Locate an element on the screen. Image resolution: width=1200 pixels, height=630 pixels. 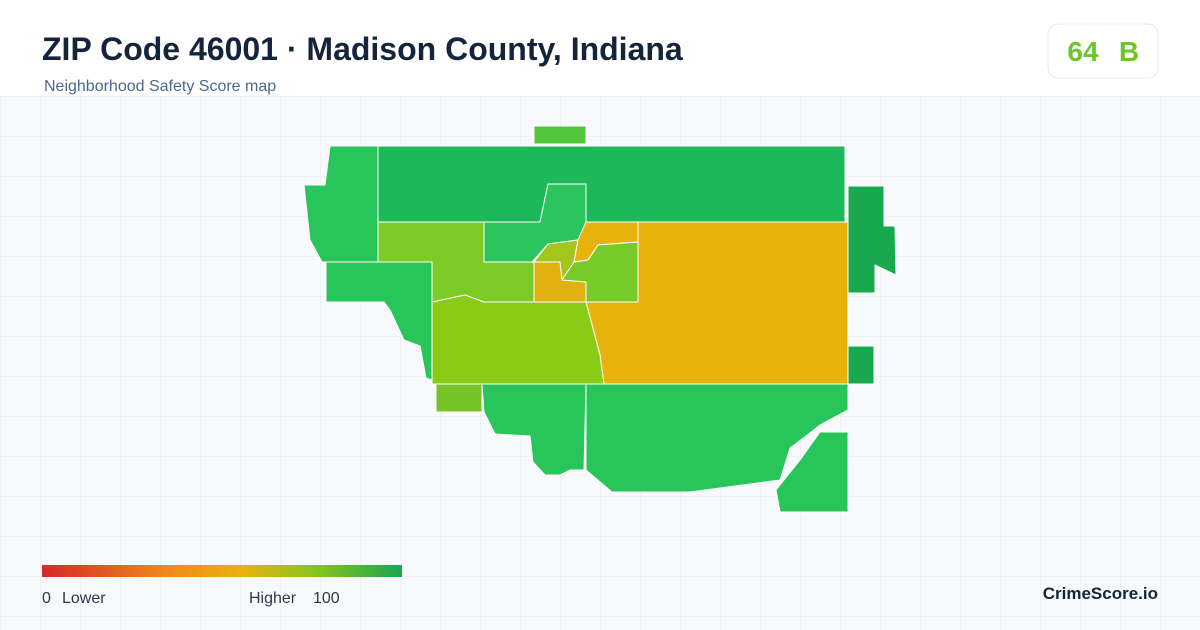
title: ZIP Code 46001 · Madison County, Indiana is located at coordinates (362, 49).